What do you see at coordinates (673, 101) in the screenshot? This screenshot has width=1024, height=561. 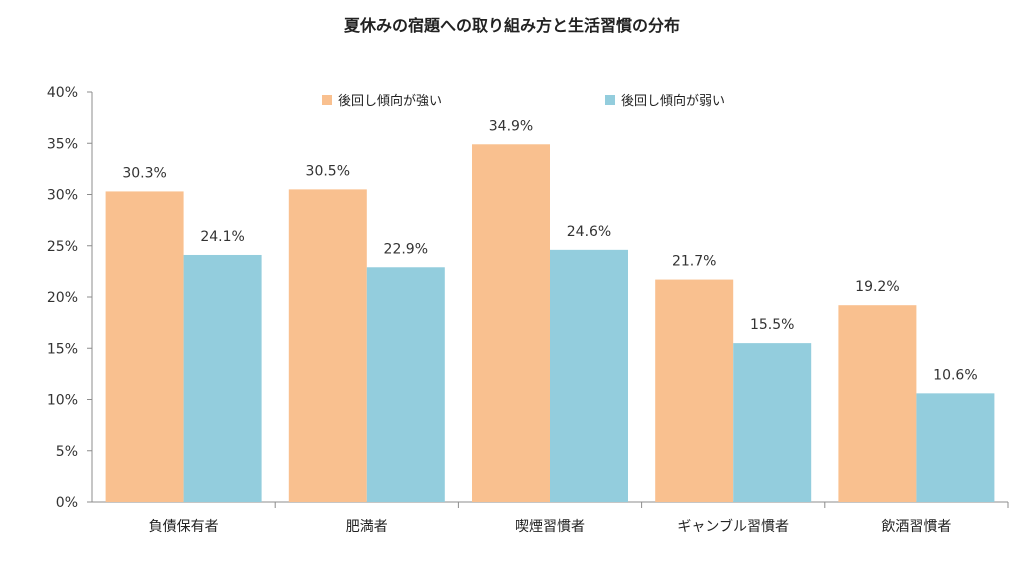 I see `legend-label: 後回し傾向が弱い` at bounding box center [673, 101].